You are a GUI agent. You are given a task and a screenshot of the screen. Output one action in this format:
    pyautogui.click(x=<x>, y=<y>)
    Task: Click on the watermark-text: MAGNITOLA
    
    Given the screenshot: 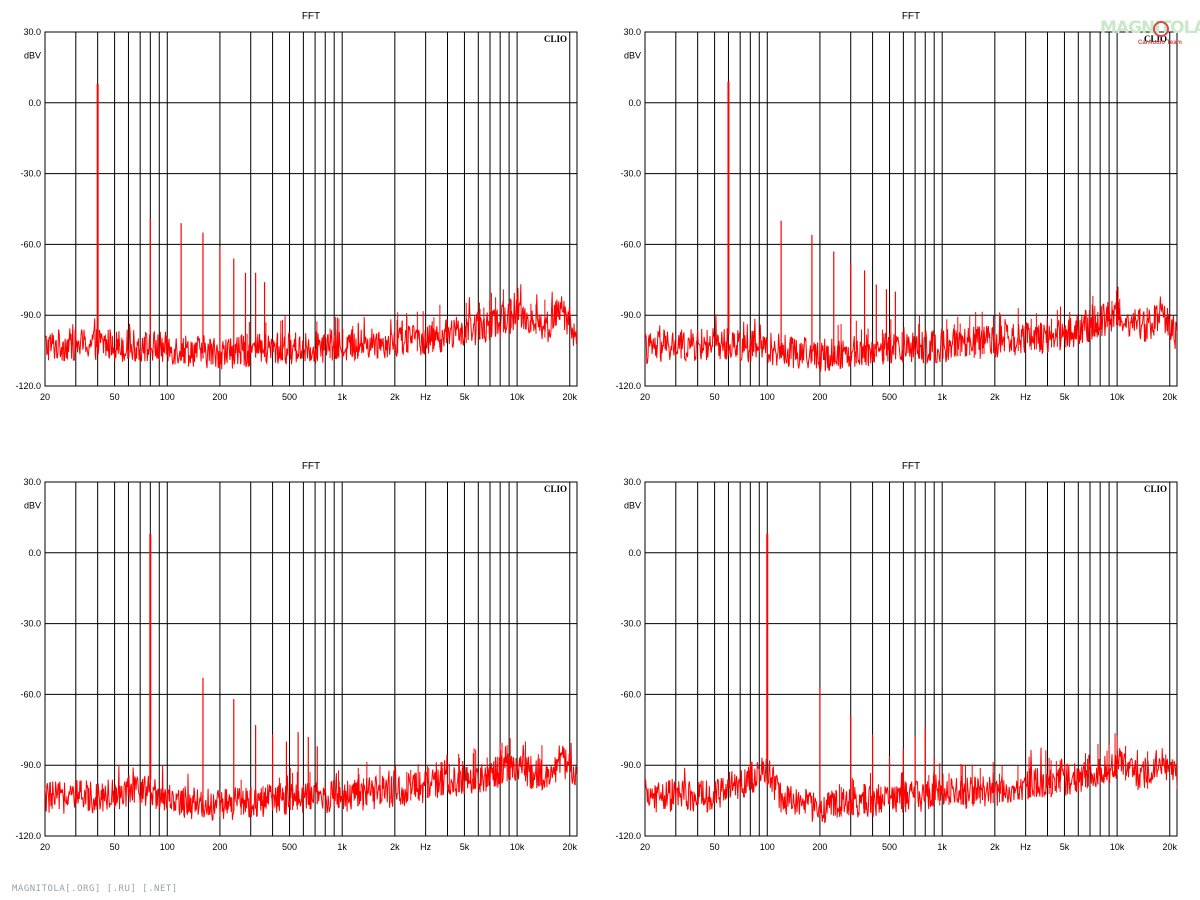 What is the action you would take?
    pyautogui.click(x=1150, y=28)
    